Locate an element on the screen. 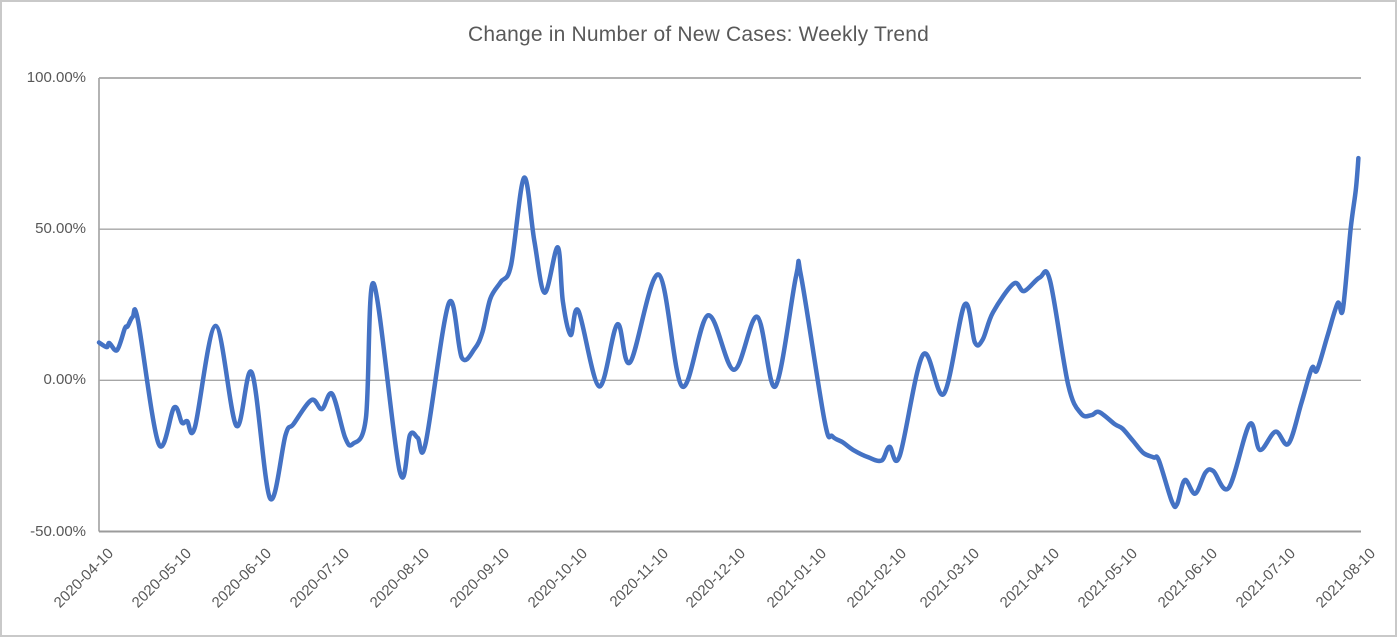 The height and width of the screenshot is (637, 1397). y-tick-label: 50.00% is located at coordinates (60, 229).